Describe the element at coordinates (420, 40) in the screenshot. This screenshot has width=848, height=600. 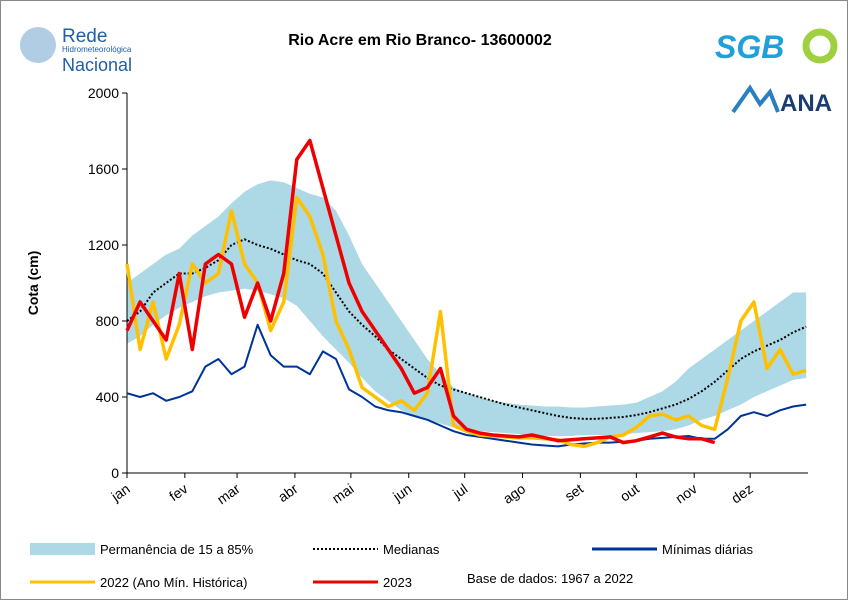
I see `chart-title: Rio Acre em Rio Branco- 13600002` at that location.